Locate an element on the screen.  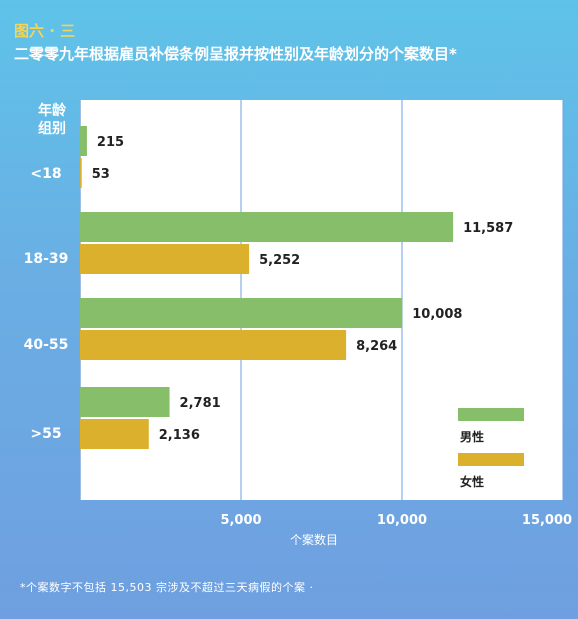
footnote: *个案数字不包括 15,503 宗涉及不超过三天病假的个案 · is located at coordinates (167, 587).